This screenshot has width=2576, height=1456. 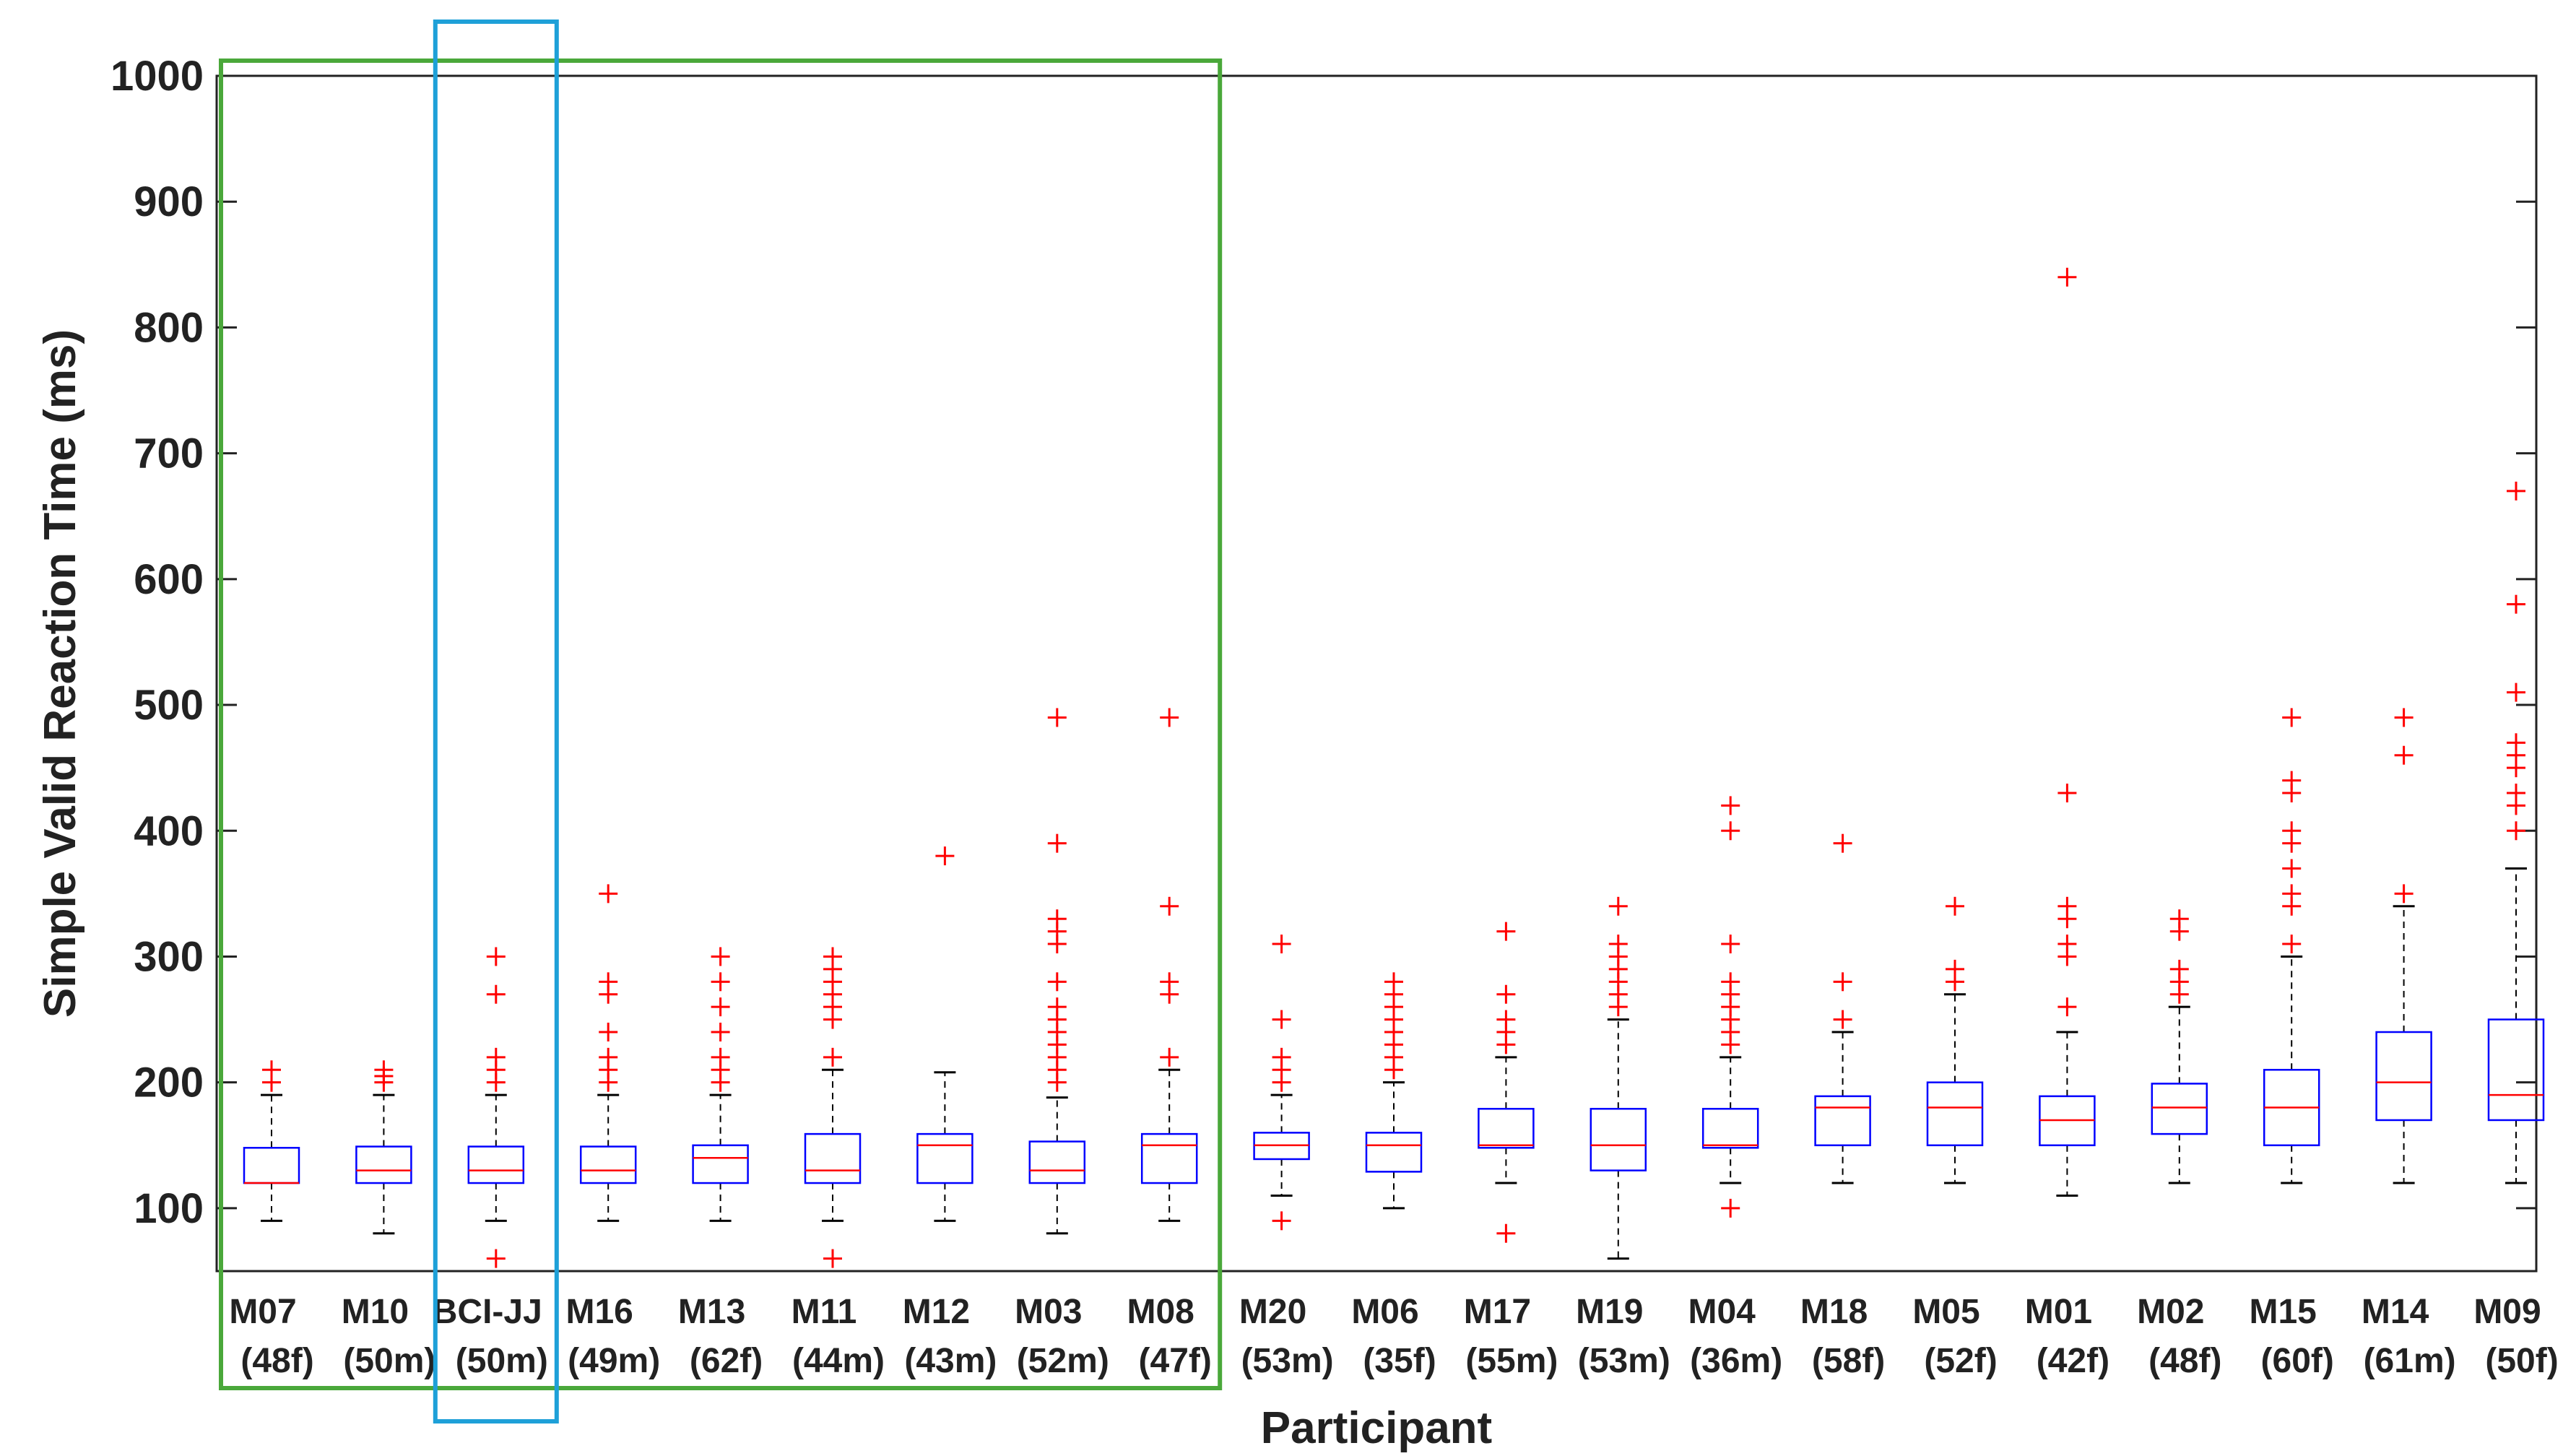 What do you see at coordinates (2403, 946) in the screenshot?
I see `box-m14` at bounding box center [2403, 946].